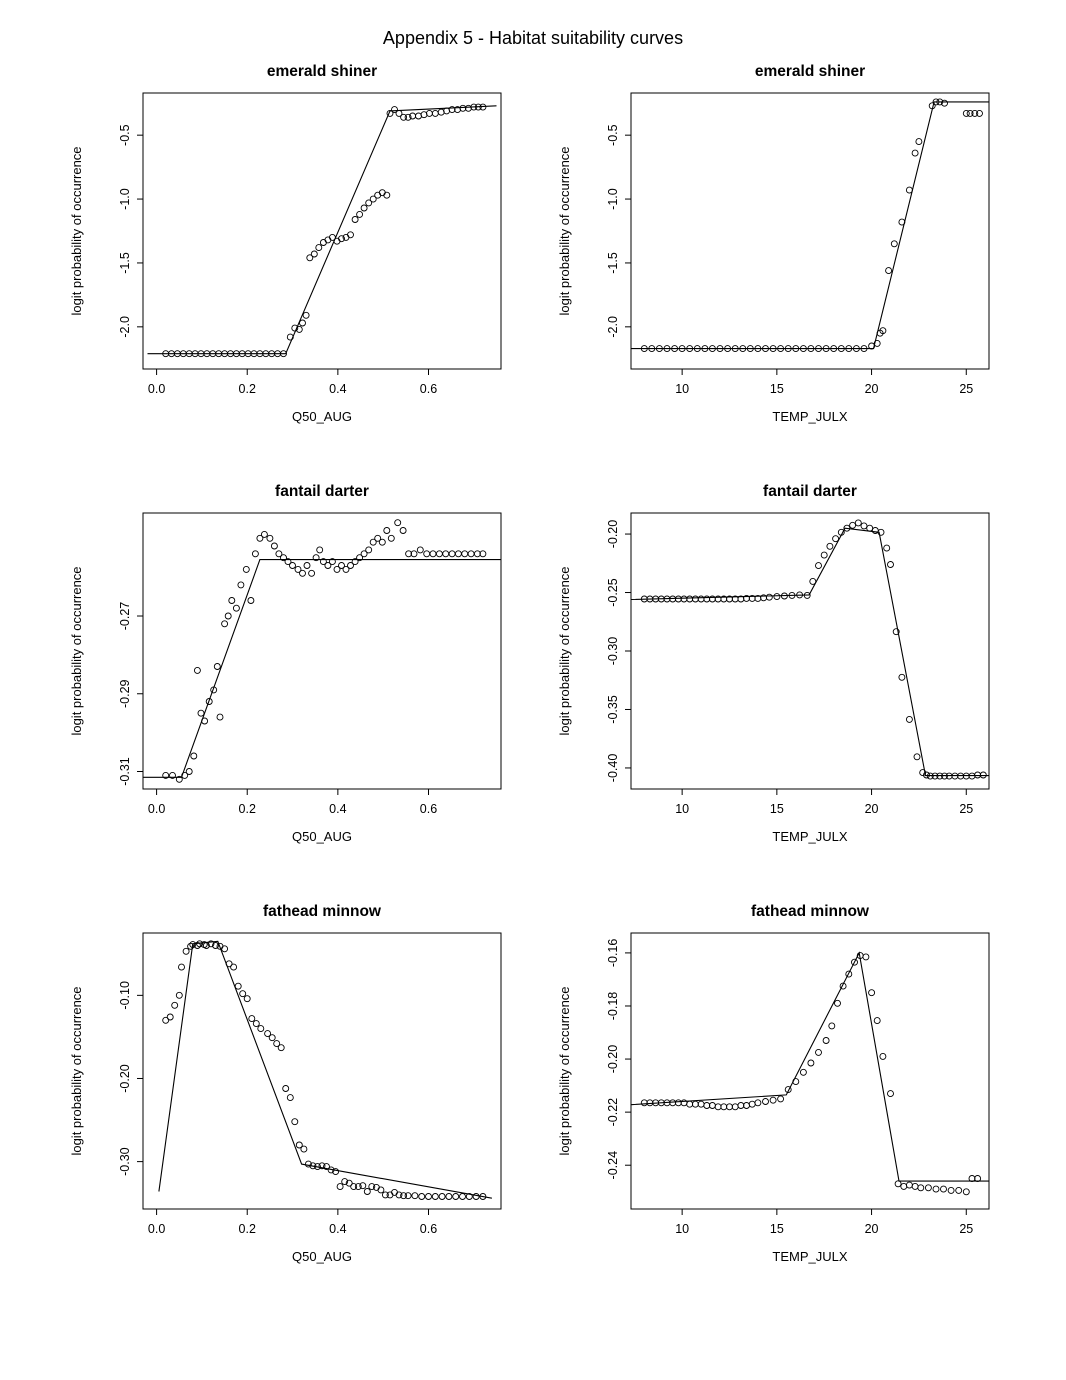 This screenshot has height=1380, width=1066. What do you see at coordinates (613, 135) in the screenshot?
I see `y-tick-label: -0.5` at bounding box center [613, 135].